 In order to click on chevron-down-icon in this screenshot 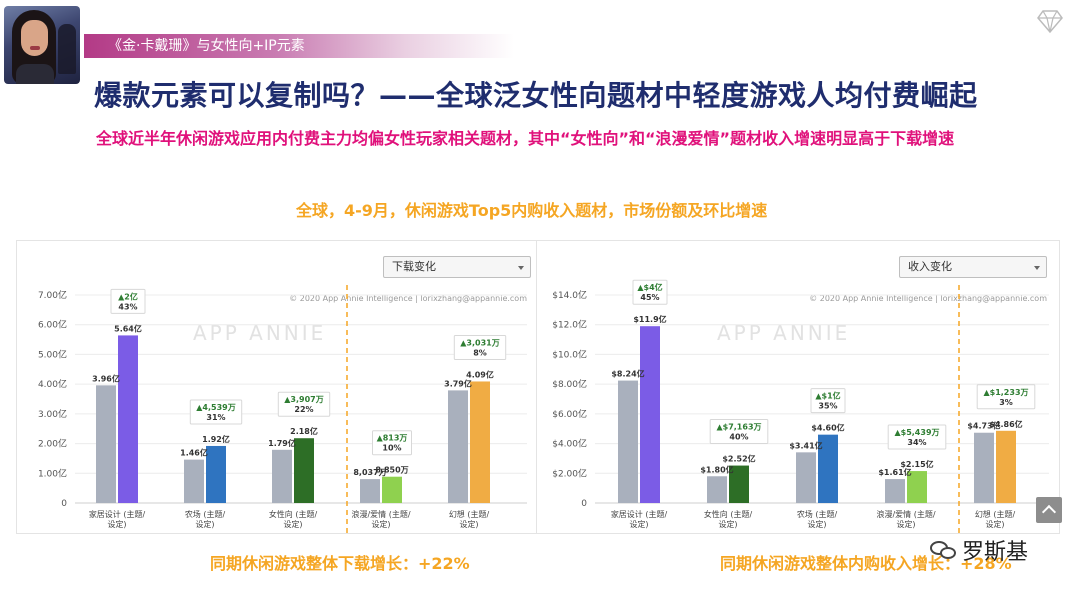, I will do `click(1037, 268)`.